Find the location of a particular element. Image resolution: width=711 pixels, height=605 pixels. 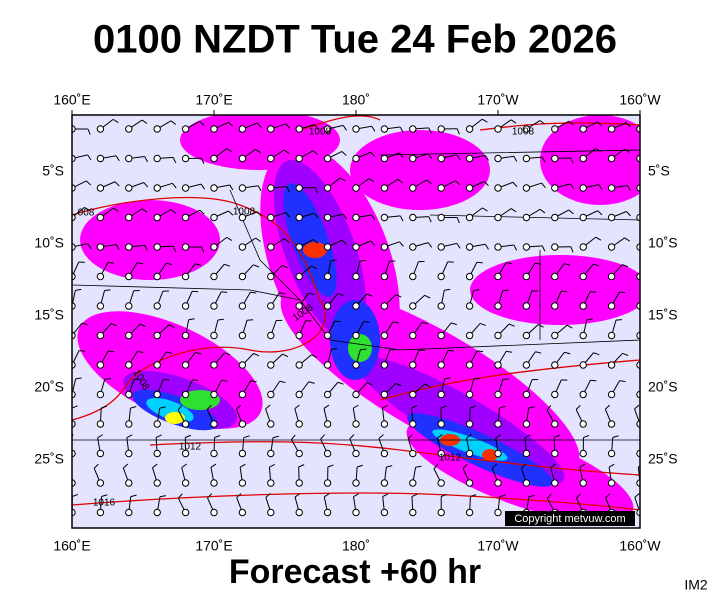

lat-label-left: 10˚S is located at coordinates (49, 243).